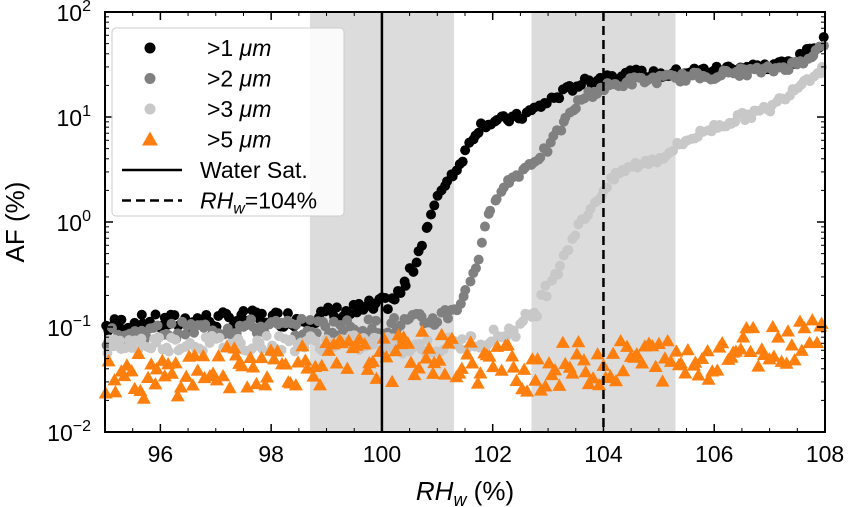 The width and height of the screenshot is (850, 507). Describe the element at coordinates (74, 13) in the screenshot. I see `y-tick-label: 10²` at that location.